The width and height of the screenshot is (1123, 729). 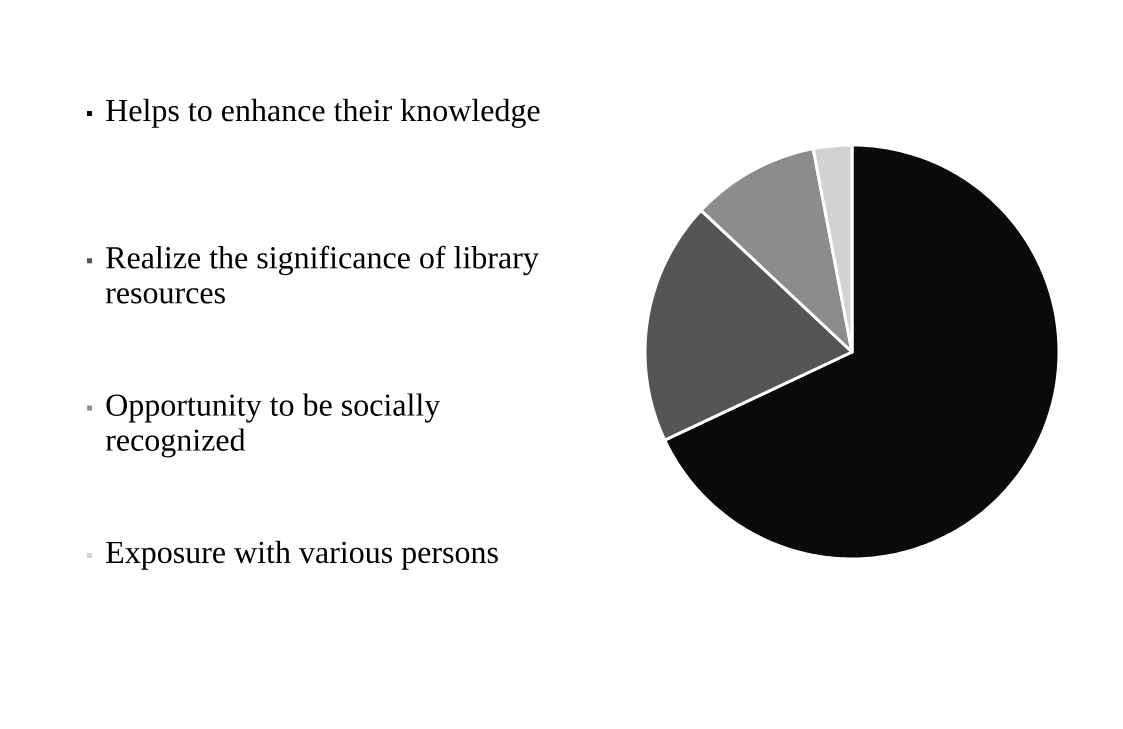 I want to click on legend-label: Realize the significance of library resources, so click(x=322, y=274).